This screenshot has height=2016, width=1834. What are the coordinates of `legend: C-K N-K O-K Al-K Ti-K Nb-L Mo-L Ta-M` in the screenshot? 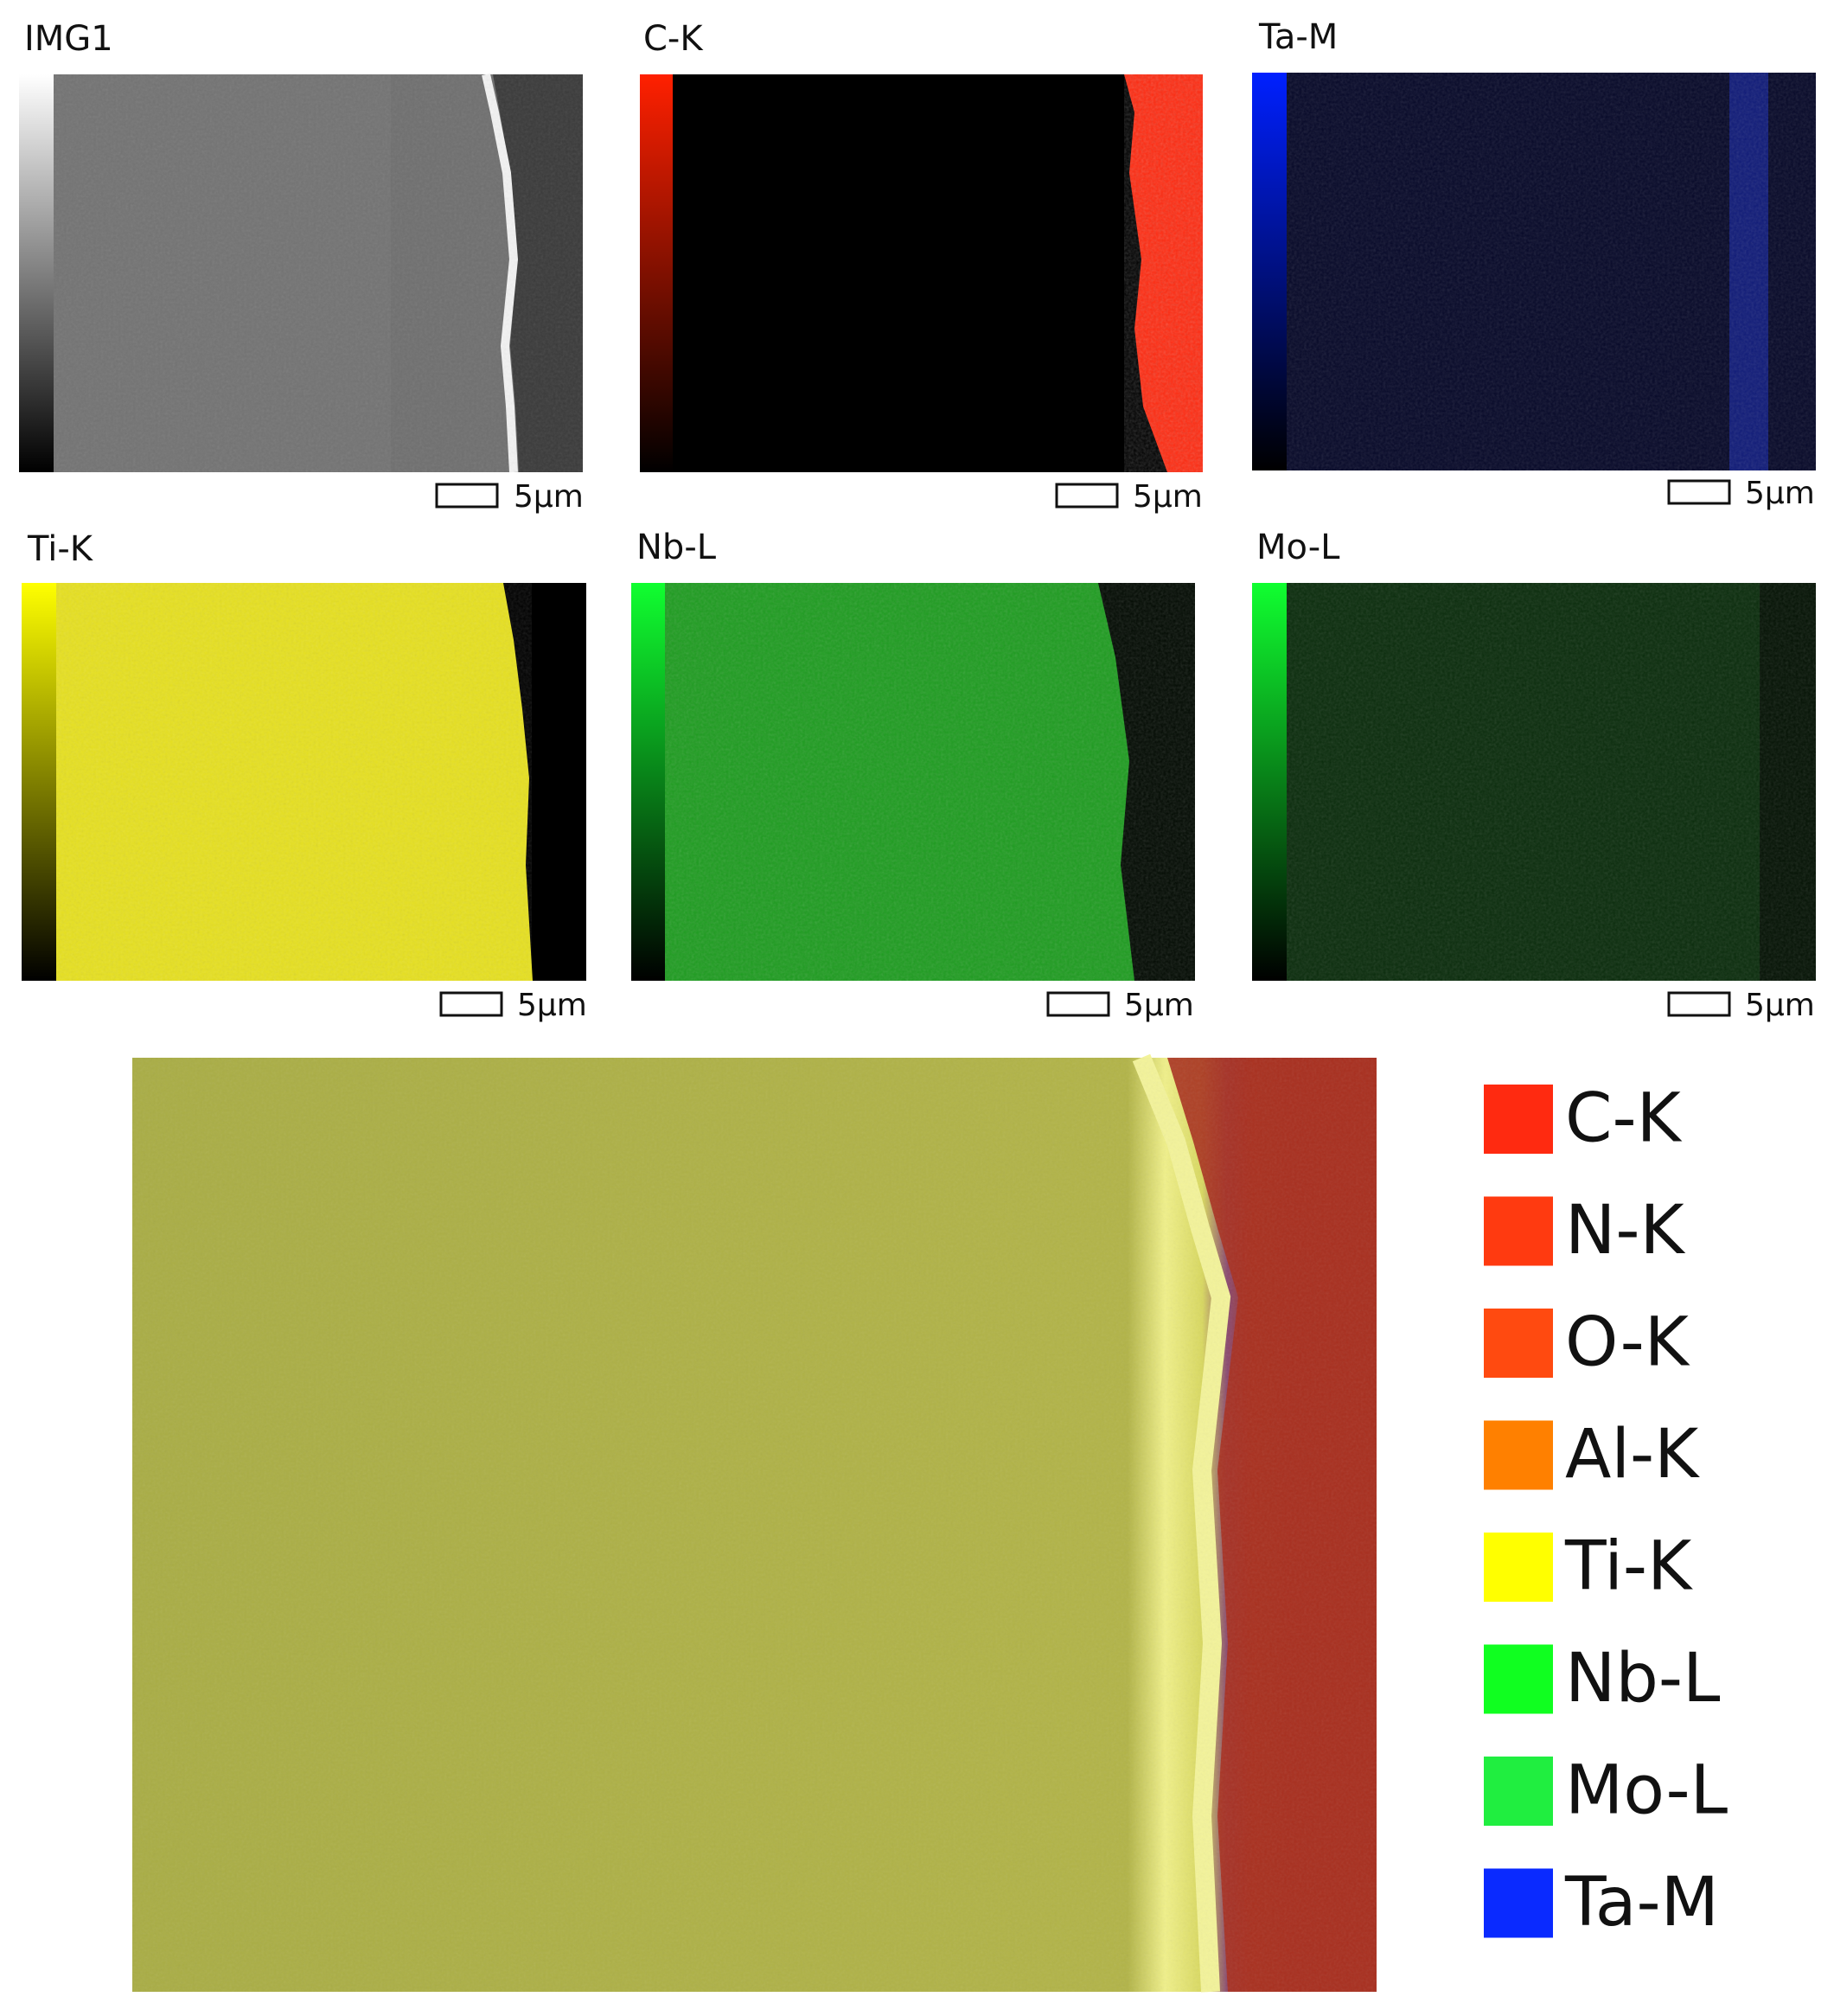 It's located at (1606, 1510).